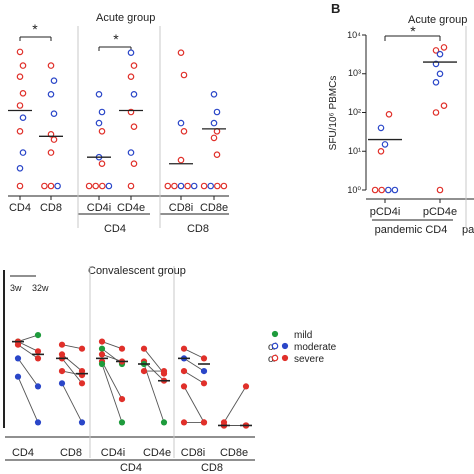  What do you see at coordinates (23, 453) in the screenshot?
I see `bottom-tick-cd4: CD4` at bounding box center [23, 453].